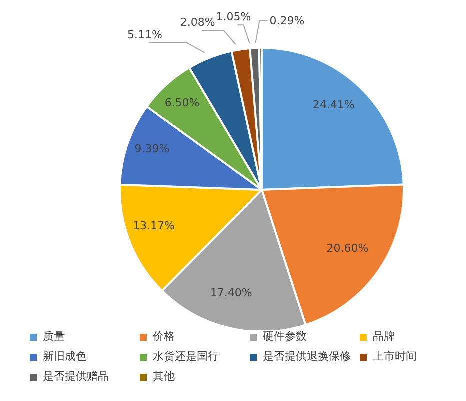 The height and width of the screenshot is (401, 466). What do you see at coordinates (231, 293) in the screenshot?
I see `data-label: 17.40%` at bounding box center [231, 293].